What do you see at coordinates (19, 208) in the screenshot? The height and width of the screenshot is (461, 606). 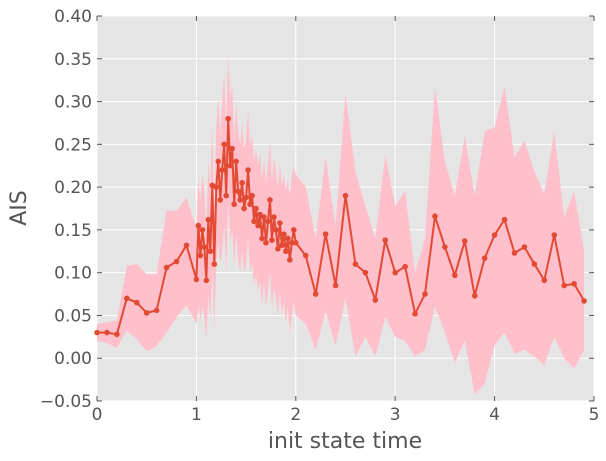 I see `y-axis-label: AIS` at bounding box center [19, 208].